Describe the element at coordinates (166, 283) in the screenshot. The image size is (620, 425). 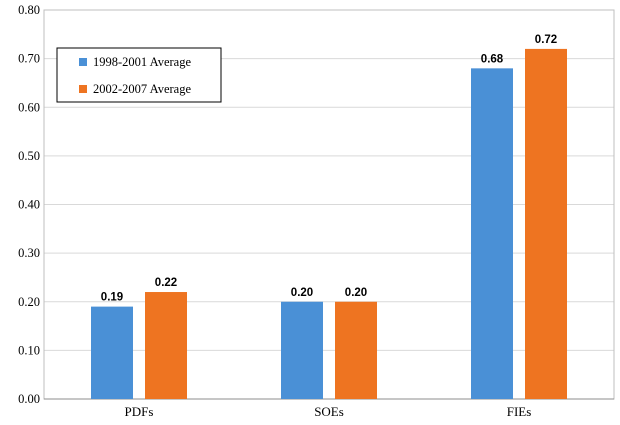
I see `data-label: 0.22` at that location.